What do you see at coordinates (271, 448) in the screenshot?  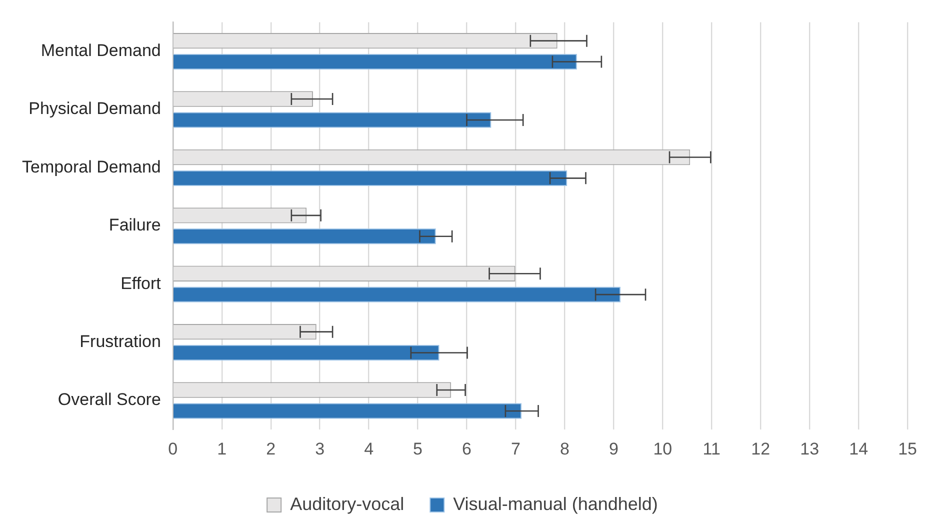 I see `x-tick-label: 2` at bounding box center [271, 448].